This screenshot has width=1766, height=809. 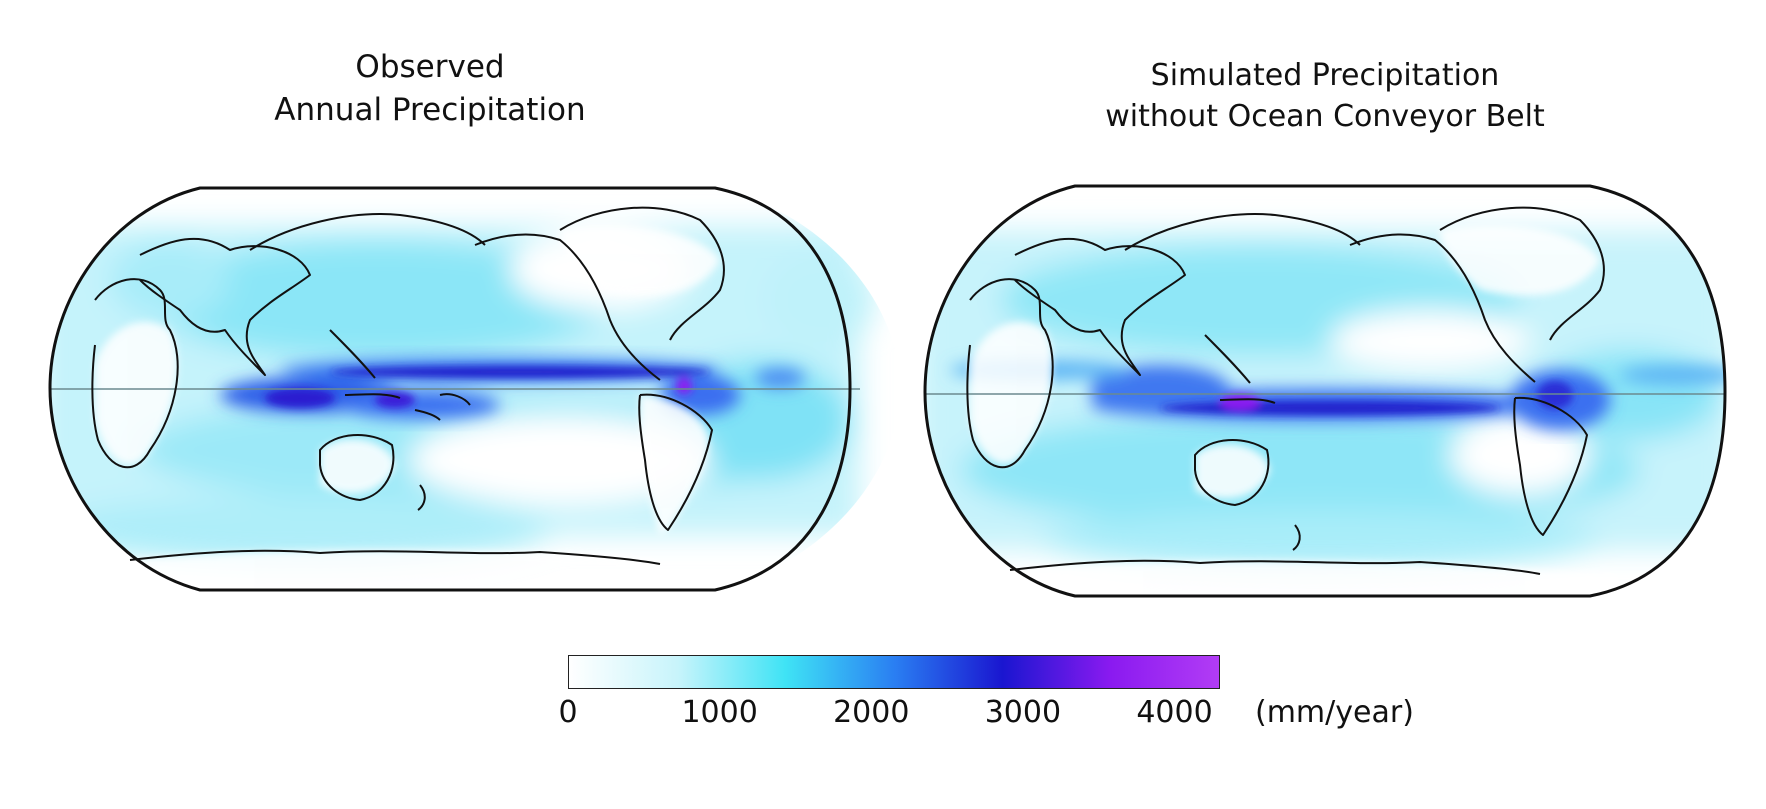 What do you see at coordinates (1325, 116) in the screenshot?
I see `right-title-line2: without Ocean Conveyor Belt` at bounding box center [1325, 116].